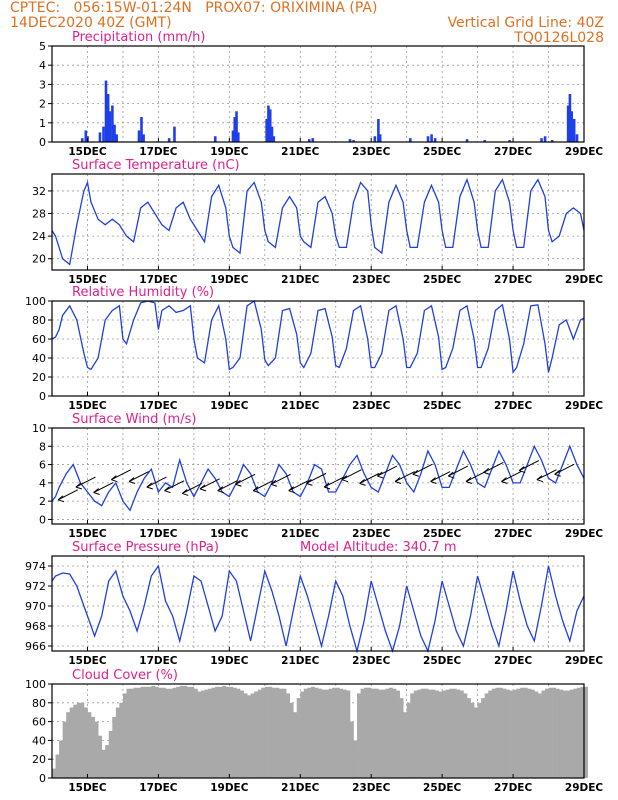 This screenshot has height=800, width=618. What do you see at coordinates (42, 483) in the screenshot?
I see `y-tick-label: 4` at bounding box center [42, 483].